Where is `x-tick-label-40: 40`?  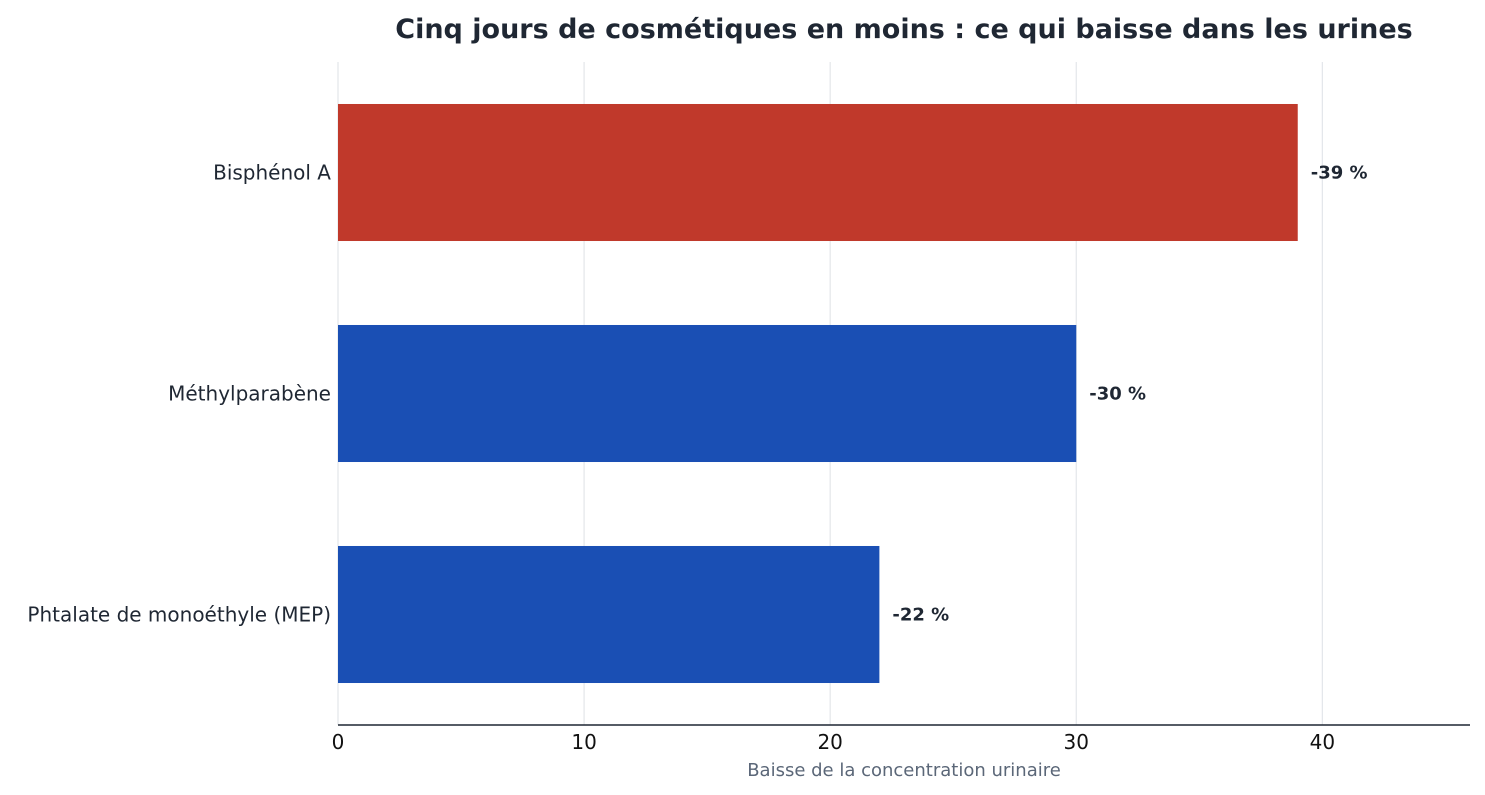 x-tick-label-40: 40 is located at coordinates (1322, 742).